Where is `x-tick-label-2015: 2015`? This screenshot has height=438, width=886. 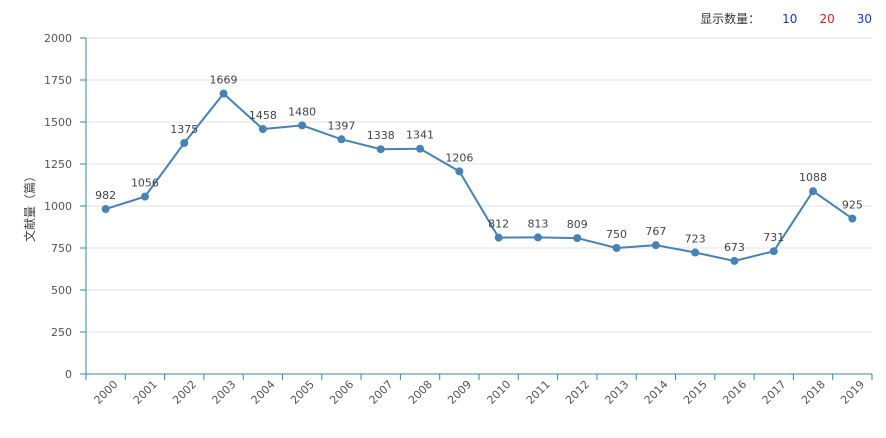 x-tick-label-2015: 2015 is located at coordinates (695, 392).